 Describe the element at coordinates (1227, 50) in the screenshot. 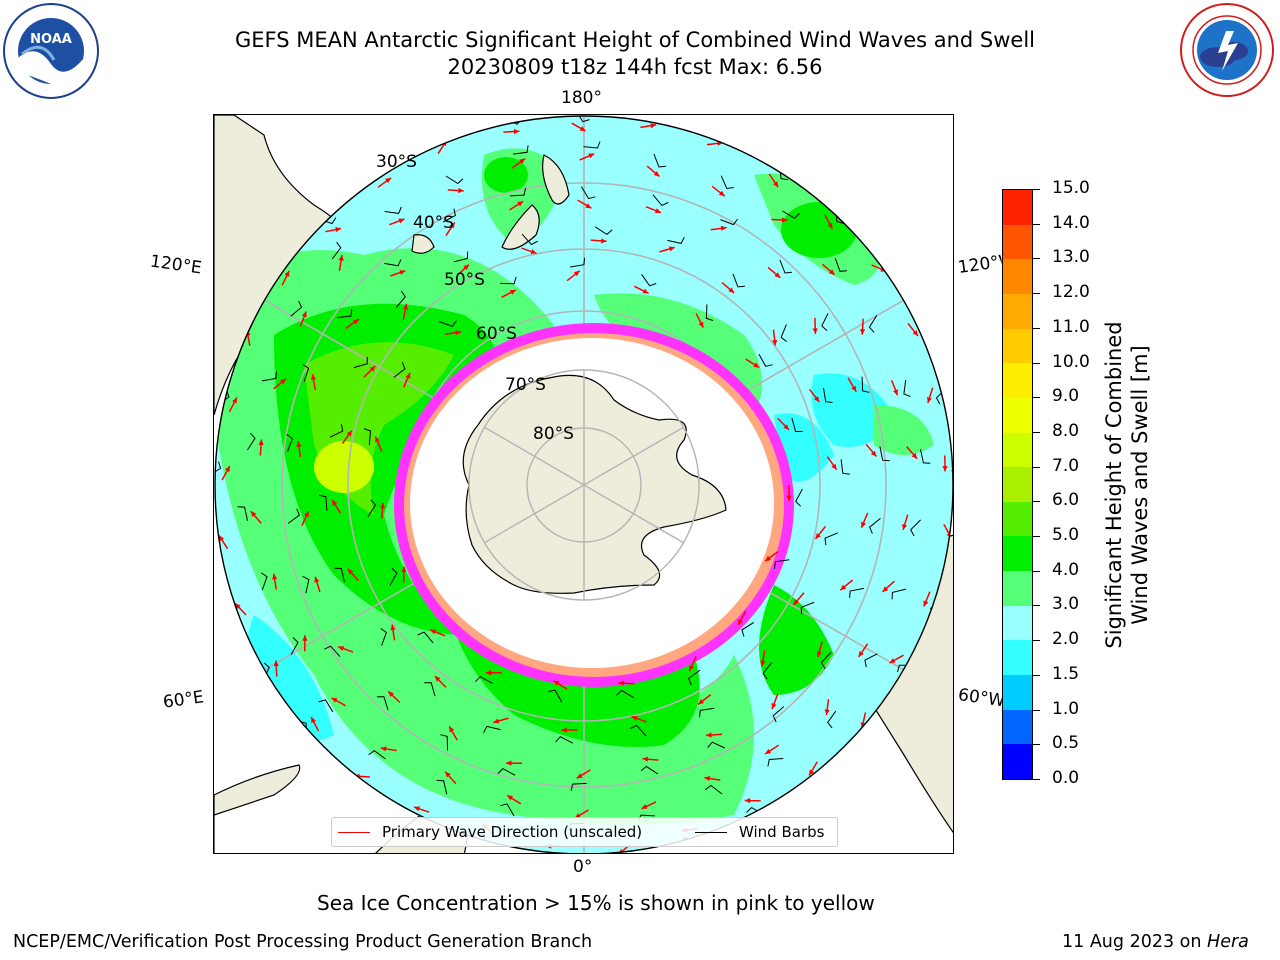

I see `nws-logo` at that location.